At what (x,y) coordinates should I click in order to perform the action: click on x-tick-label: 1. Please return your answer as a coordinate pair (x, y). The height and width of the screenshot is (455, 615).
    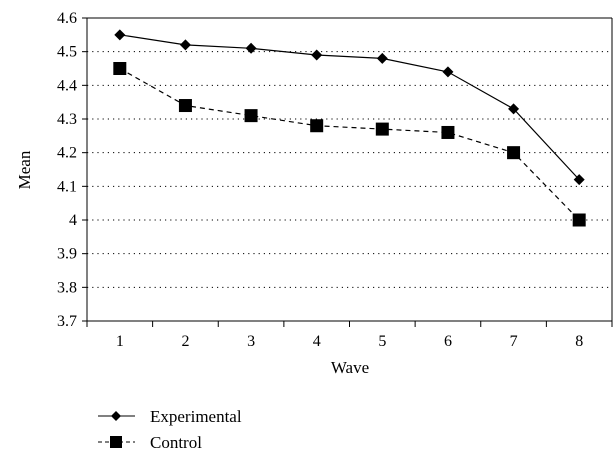
    Looking at the image, I should click on (120, 341).